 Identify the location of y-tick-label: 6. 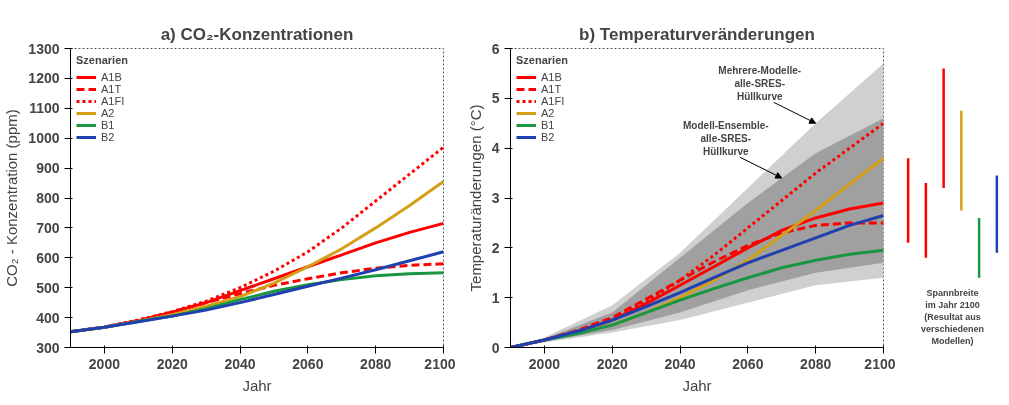
(495, 48).